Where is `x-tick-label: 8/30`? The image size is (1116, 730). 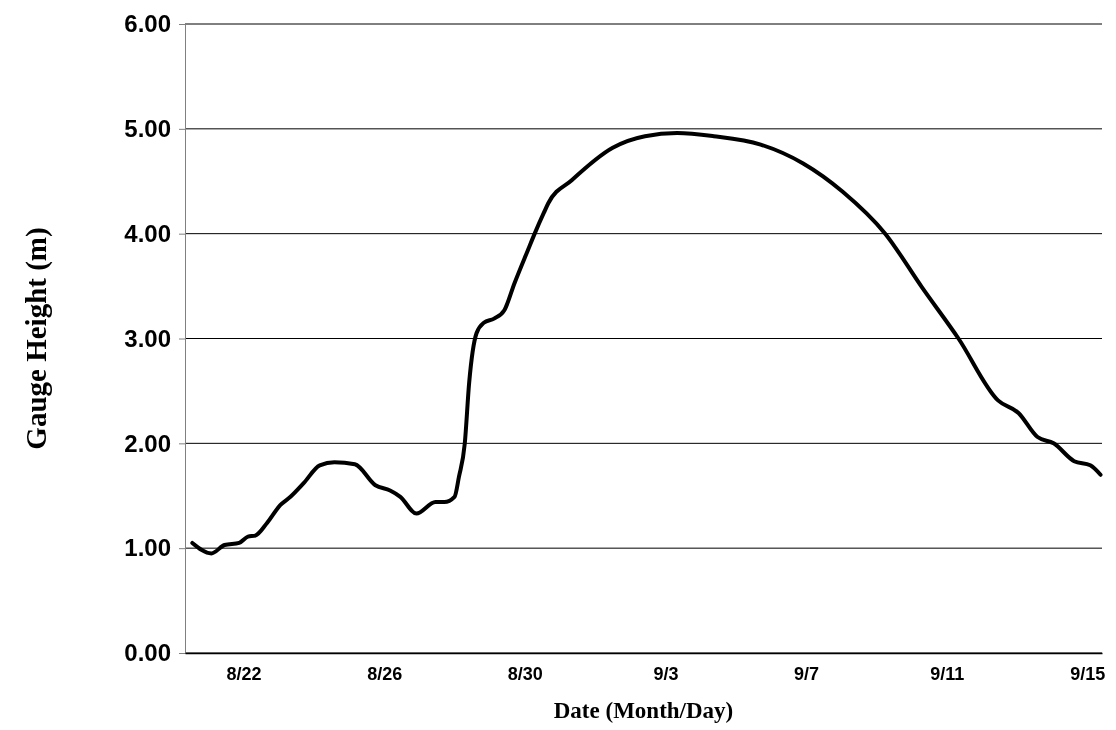 x-tick-label: 8/30 is located at coordinates (525, 673).